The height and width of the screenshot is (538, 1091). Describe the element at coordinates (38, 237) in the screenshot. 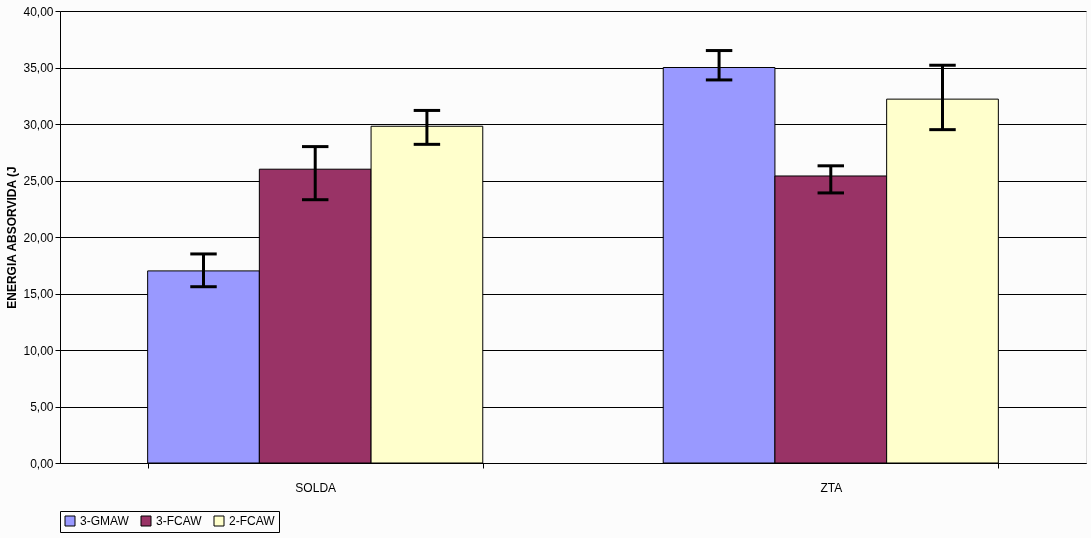

I see `y-tick-label: 20,00` at that location.